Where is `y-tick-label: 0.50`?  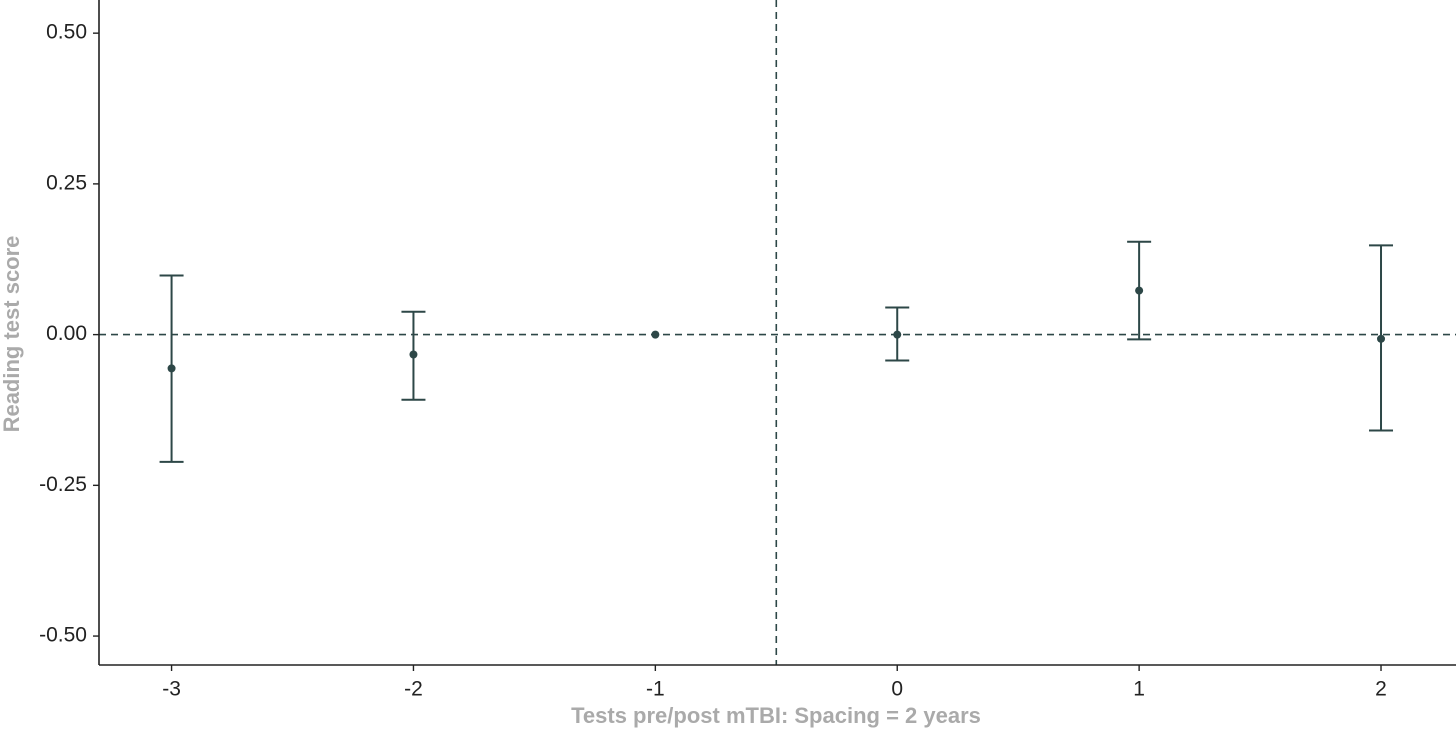 y-tick-label: 0.50 is located at coordinates (66, 32).